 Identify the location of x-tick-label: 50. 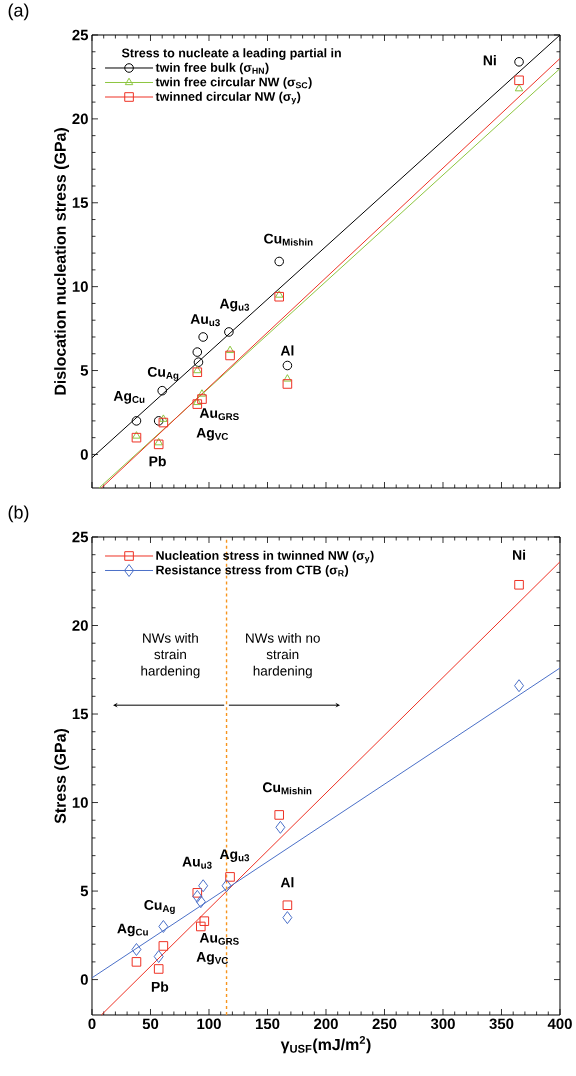
(150, 1024).